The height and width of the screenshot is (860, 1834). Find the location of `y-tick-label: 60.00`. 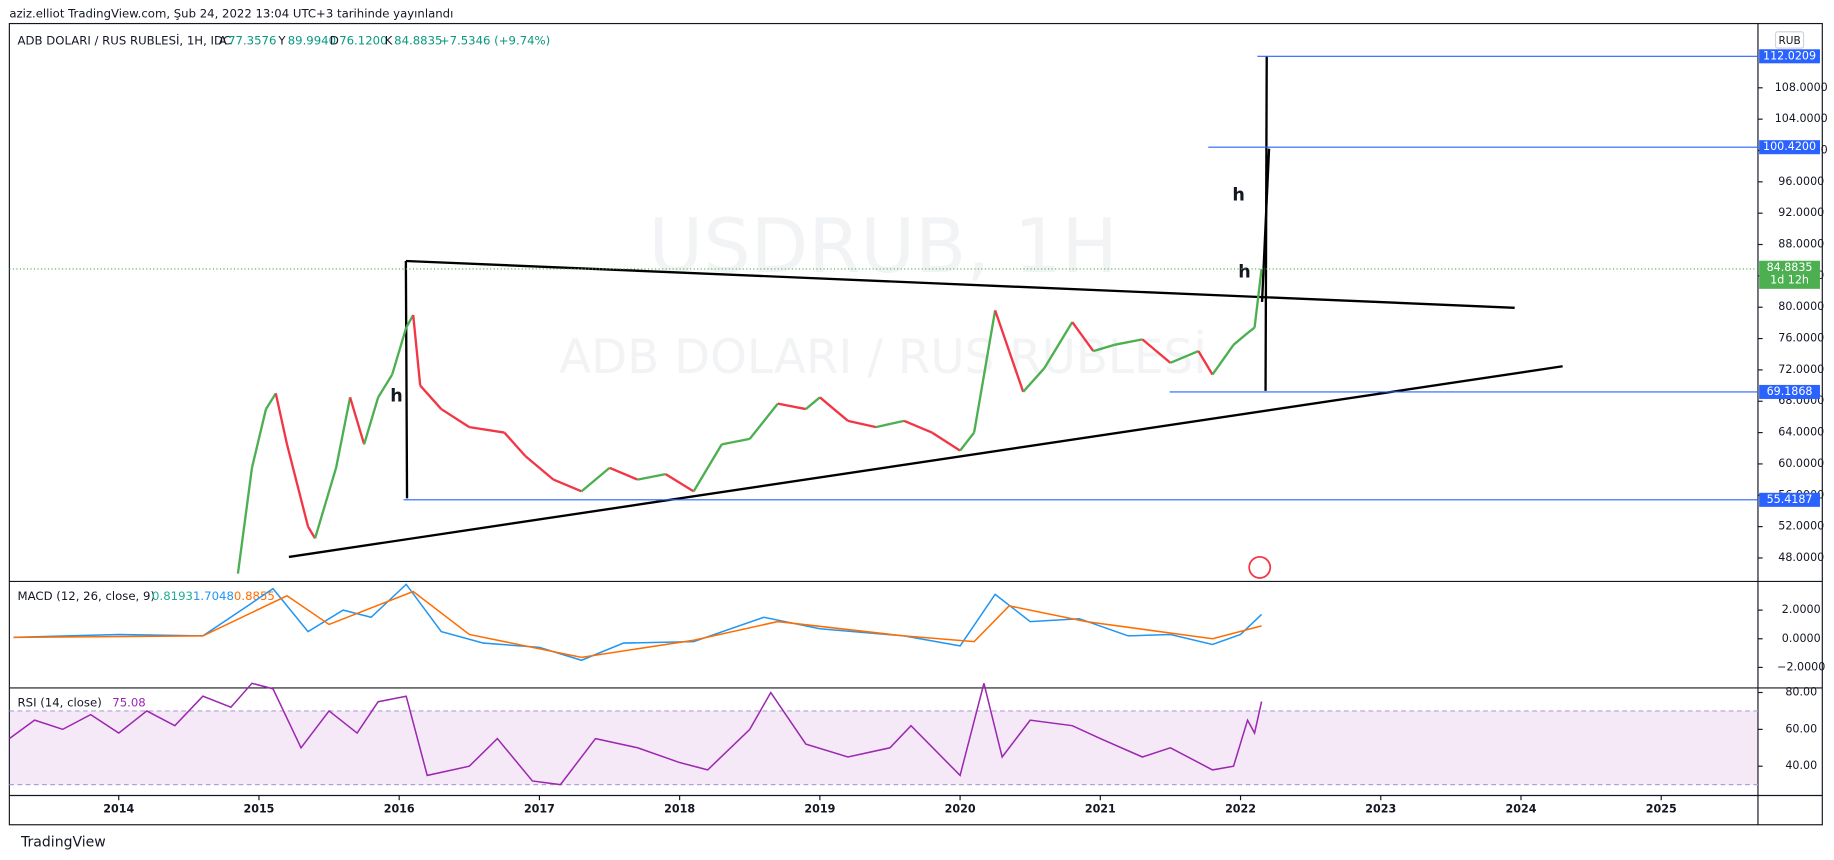

y-tick-label: 60.00 is located at coordinates (1801, 728).